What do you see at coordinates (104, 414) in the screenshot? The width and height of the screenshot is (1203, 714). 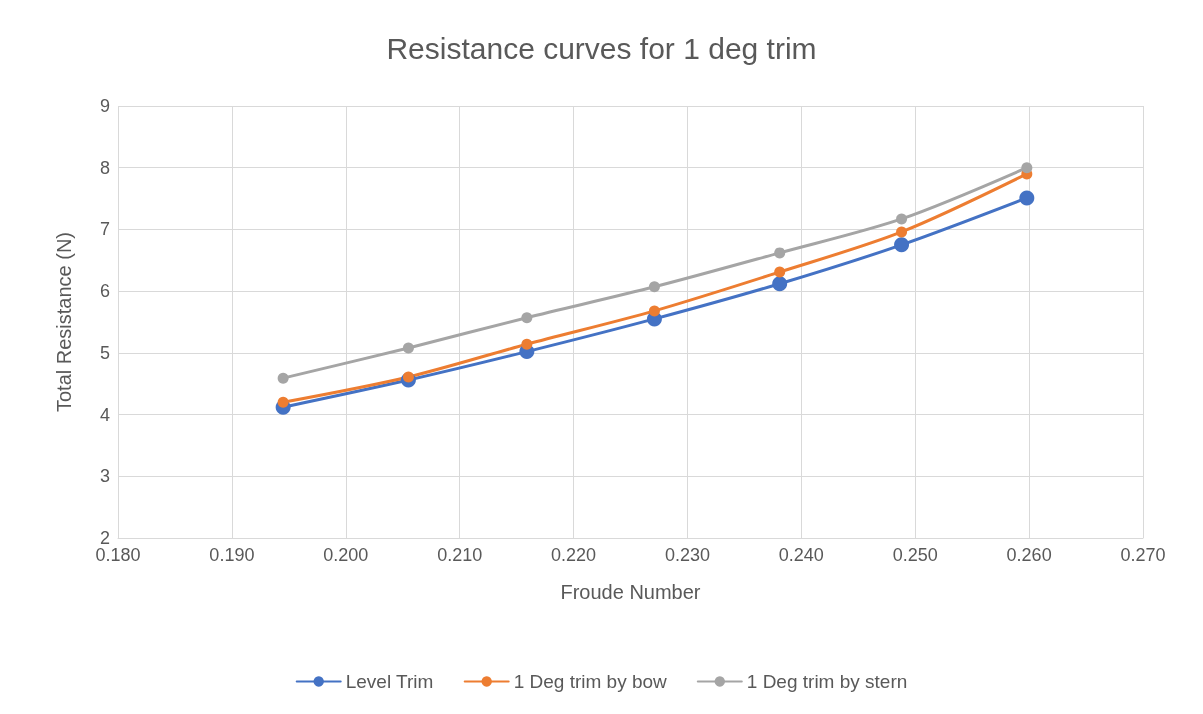 I see `y-tick-label: 4` at bounding box center [104, 414].